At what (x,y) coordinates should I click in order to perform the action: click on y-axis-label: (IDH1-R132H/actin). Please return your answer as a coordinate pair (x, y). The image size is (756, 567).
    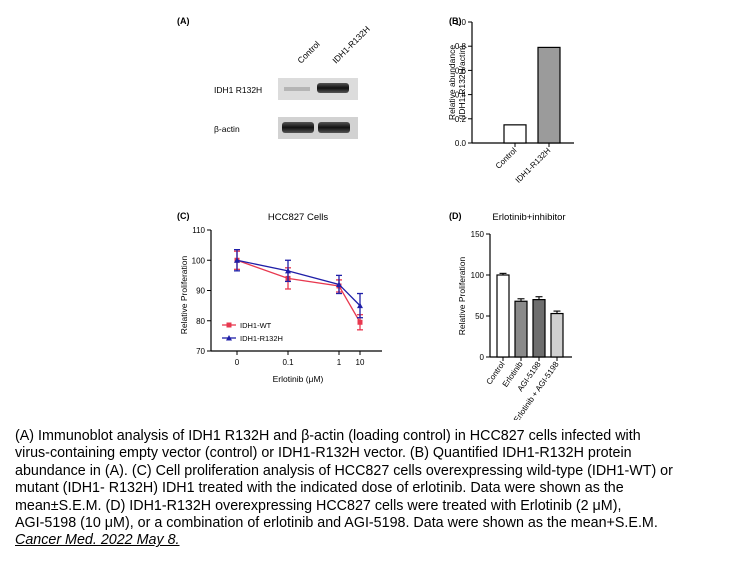
    Looking at the image, I should click on (462, 82).